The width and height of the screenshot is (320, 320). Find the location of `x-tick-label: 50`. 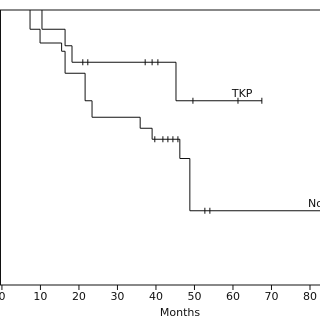

x-tick-label: 50 is located at coordinates (194, 296).